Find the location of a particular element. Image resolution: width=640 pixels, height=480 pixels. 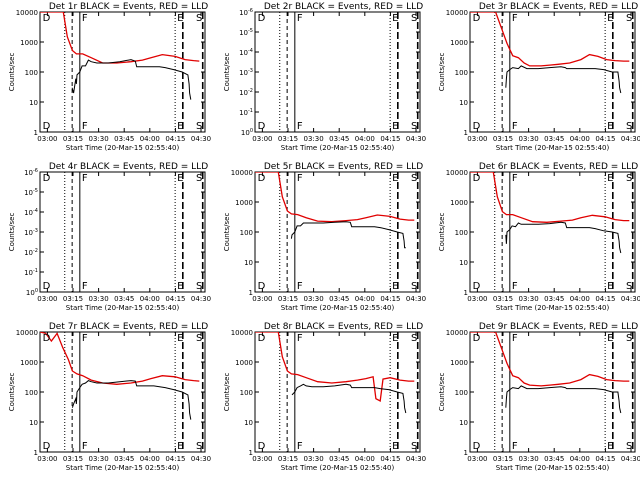

det5r-marker-bottom: D is located at coordinates (262, 286).